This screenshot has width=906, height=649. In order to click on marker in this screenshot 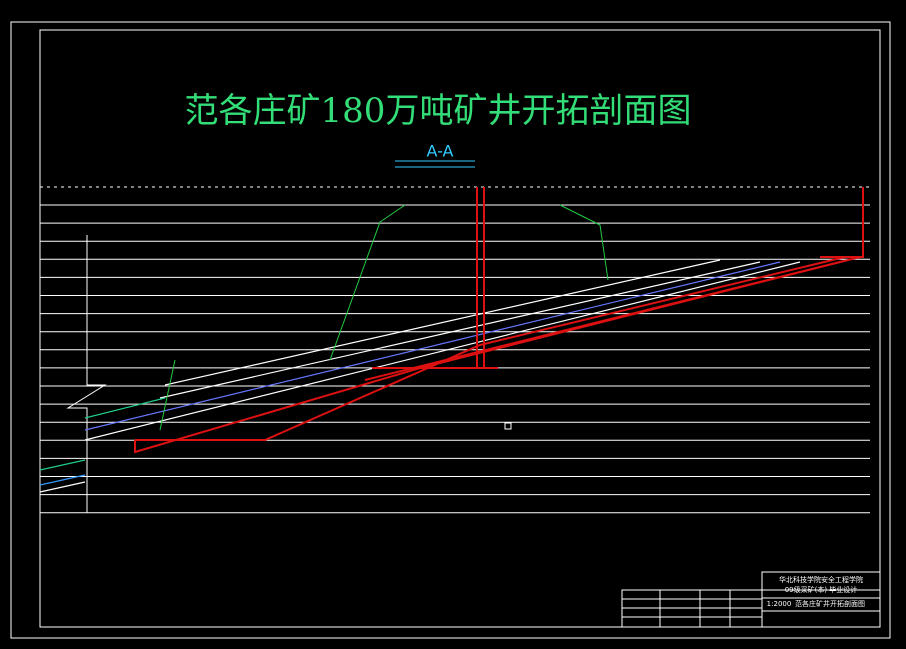, I will do `click(508, 426)`.